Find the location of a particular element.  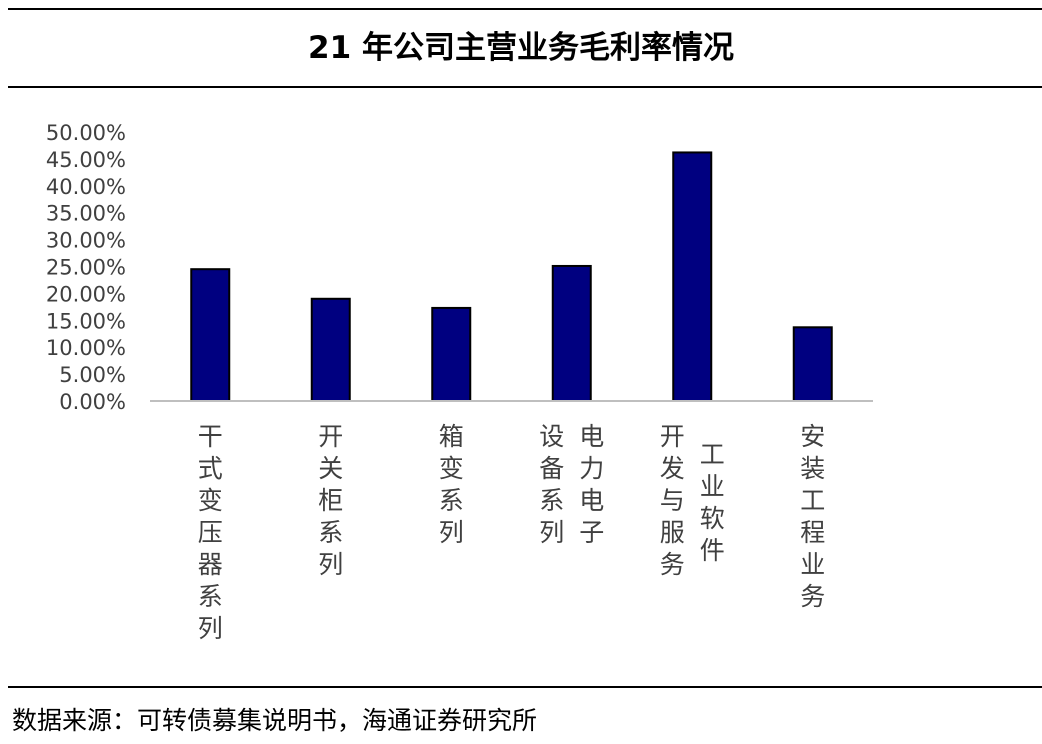

x-tick-label: 工业软件 is located at coordinates (712, 502).